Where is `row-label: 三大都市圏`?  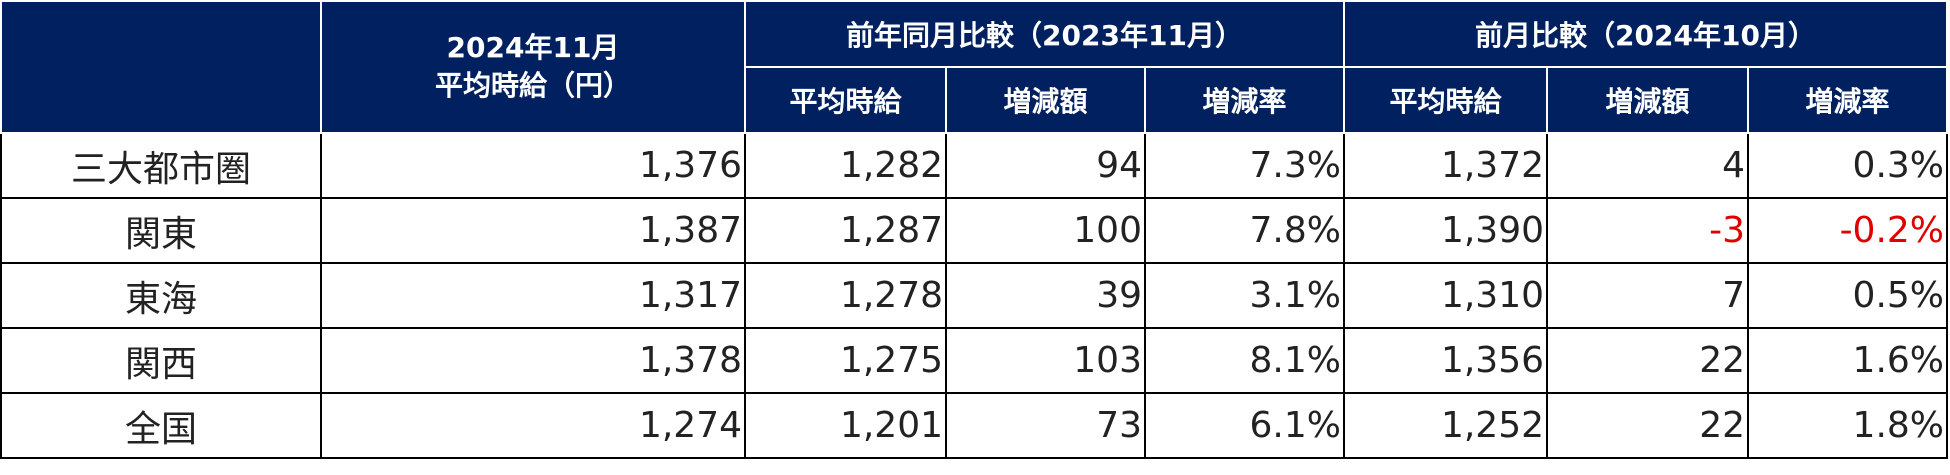
row-label: 三大都市圏 is located at coordinates (161, 165).